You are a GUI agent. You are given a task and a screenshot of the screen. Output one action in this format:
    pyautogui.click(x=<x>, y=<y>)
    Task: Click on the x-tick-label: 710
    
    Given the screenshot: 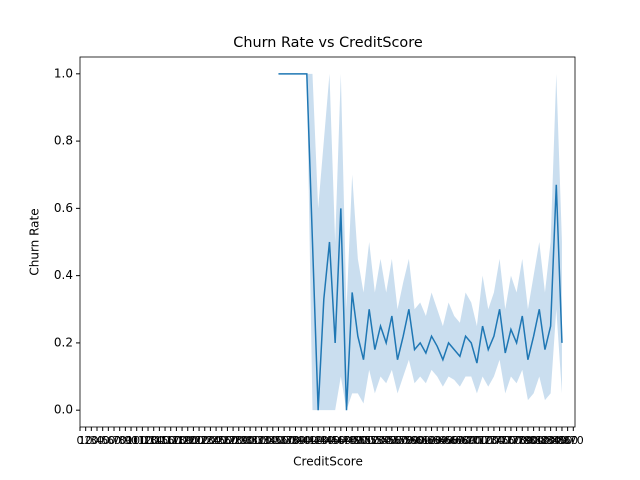 What is the action you would take?
    pyautogui.click(x=482, y=440)
    